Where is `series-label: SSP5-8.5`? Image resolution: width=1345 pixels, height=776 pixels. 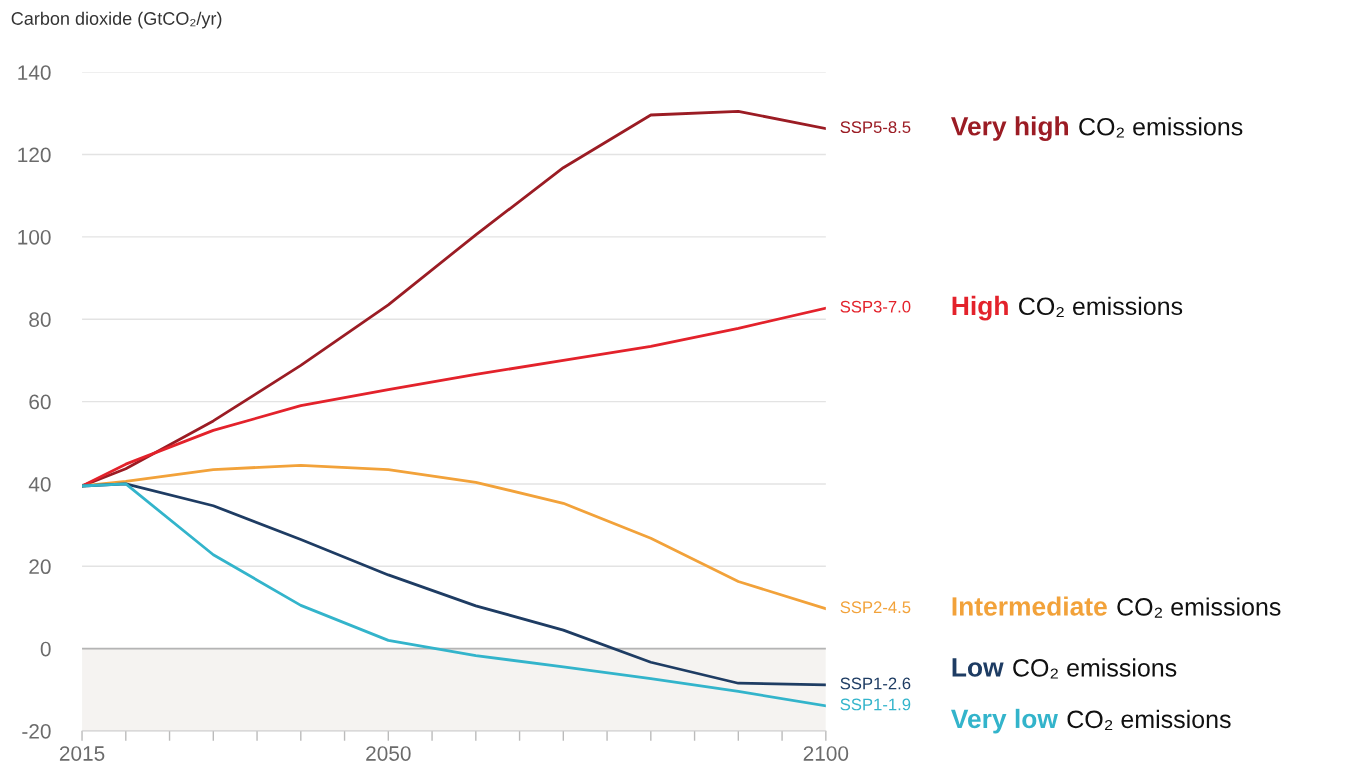
series-label: SSP5-8.5 is located at coordinates (875, 127).